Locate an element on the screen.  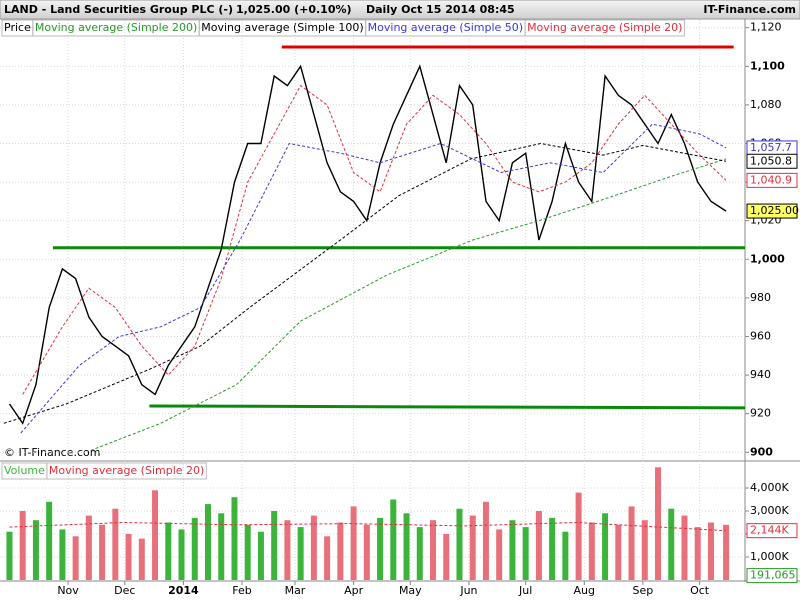
x-tick-label: Apr is located at coordinates (354, 590).